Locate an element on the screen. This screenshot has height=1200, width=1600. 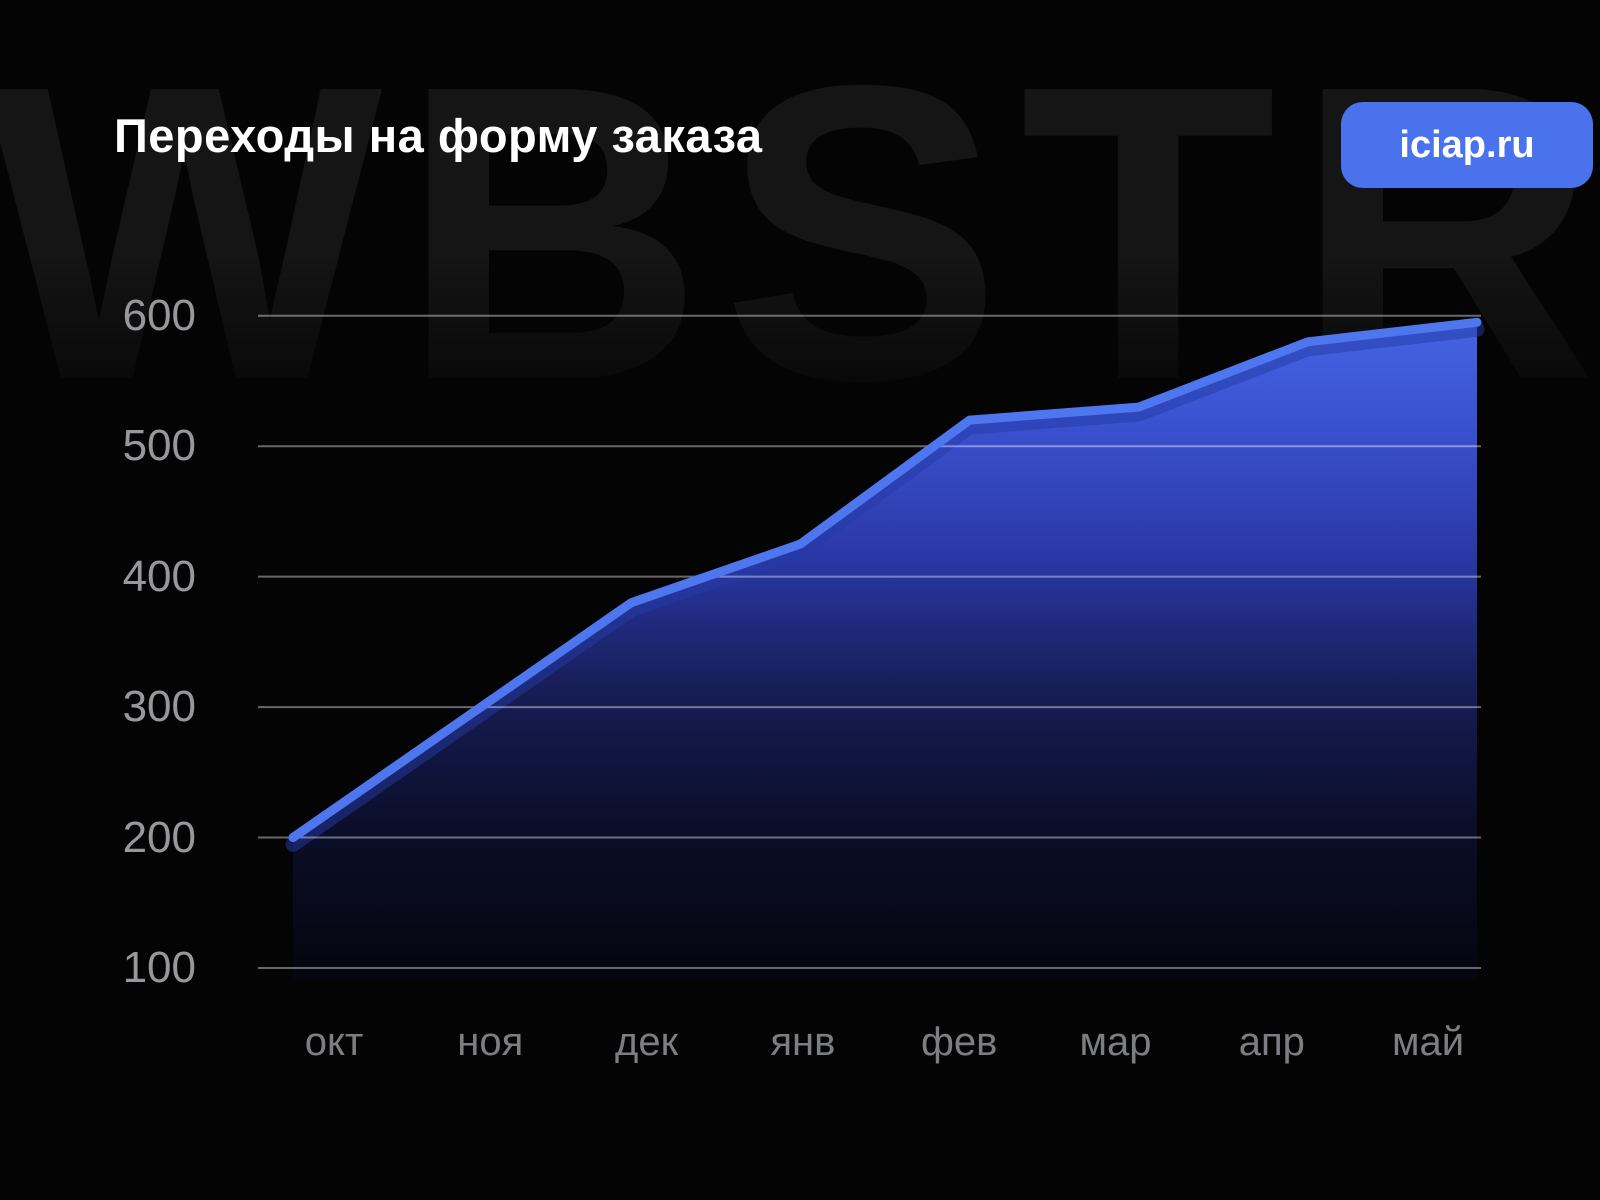
y-axis-label: 200 is located at coordinates (159, 837).